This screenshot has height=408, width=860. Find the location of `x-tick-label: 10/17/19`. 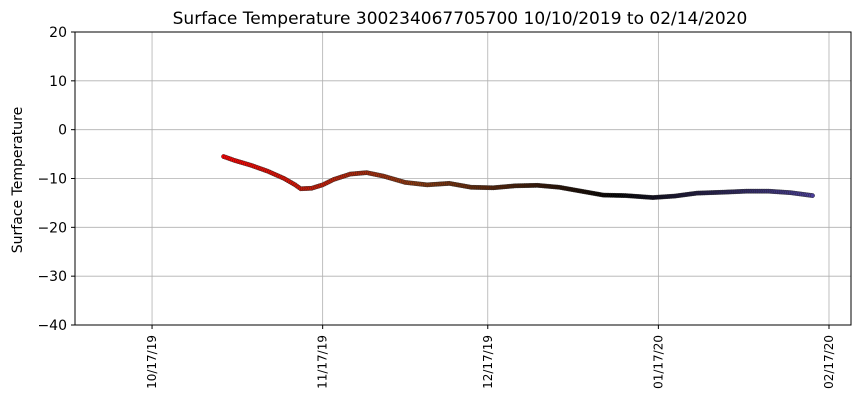

x-tick-label: 10/17/19 is located at coordinates (152, 362).